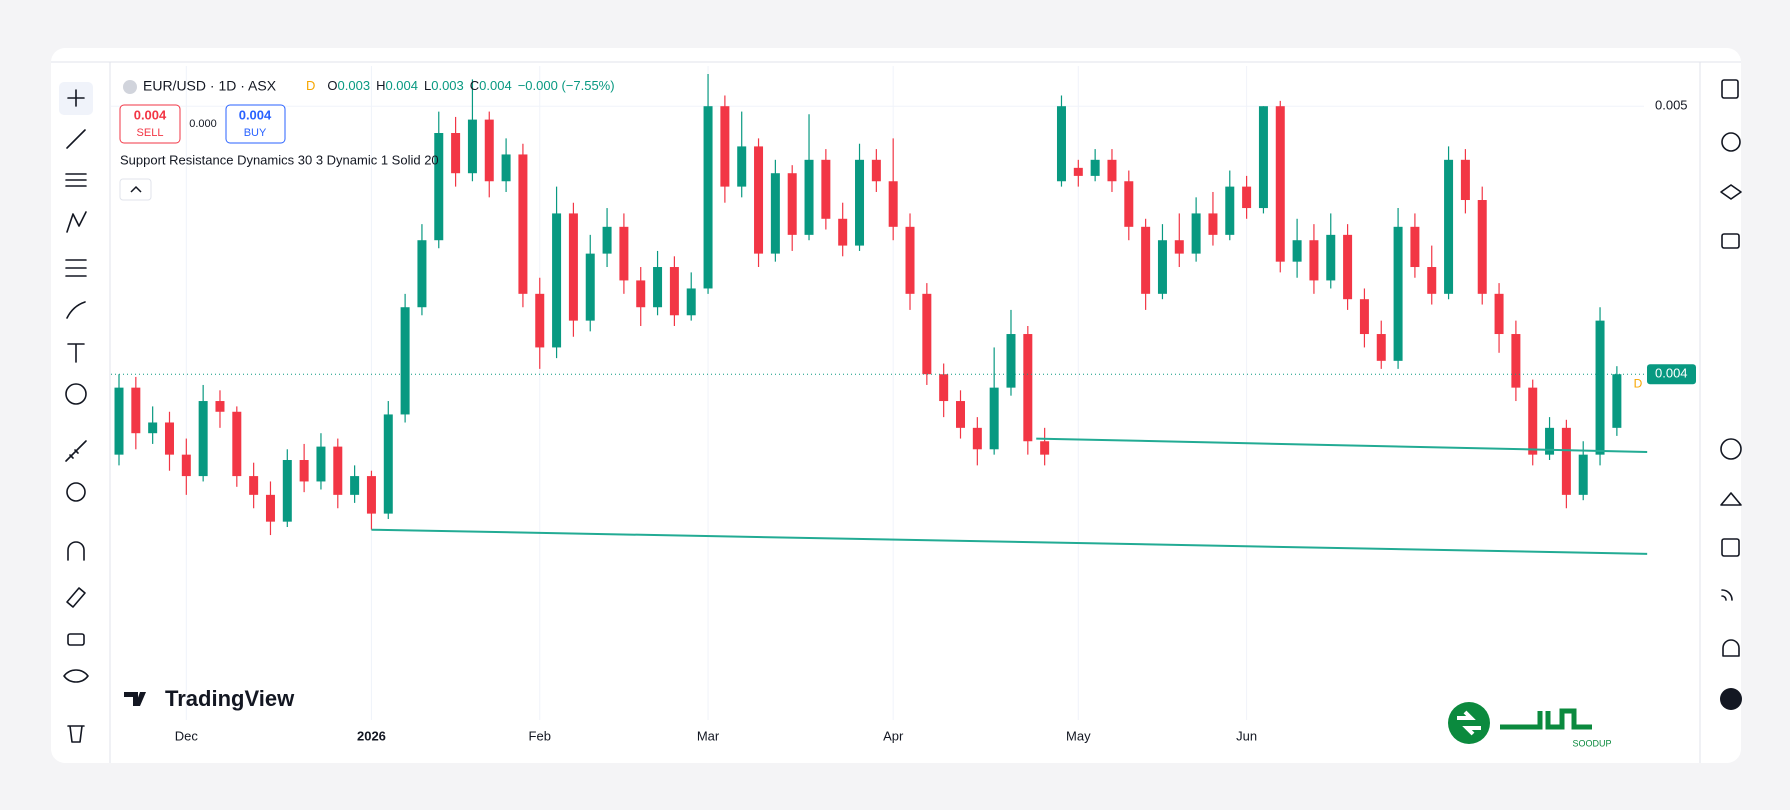 The image size is (1790, 810). What do you see at coordinates (135, 189) in the screenshot?
I see `collapse-button` at bounding box center [135, 189].